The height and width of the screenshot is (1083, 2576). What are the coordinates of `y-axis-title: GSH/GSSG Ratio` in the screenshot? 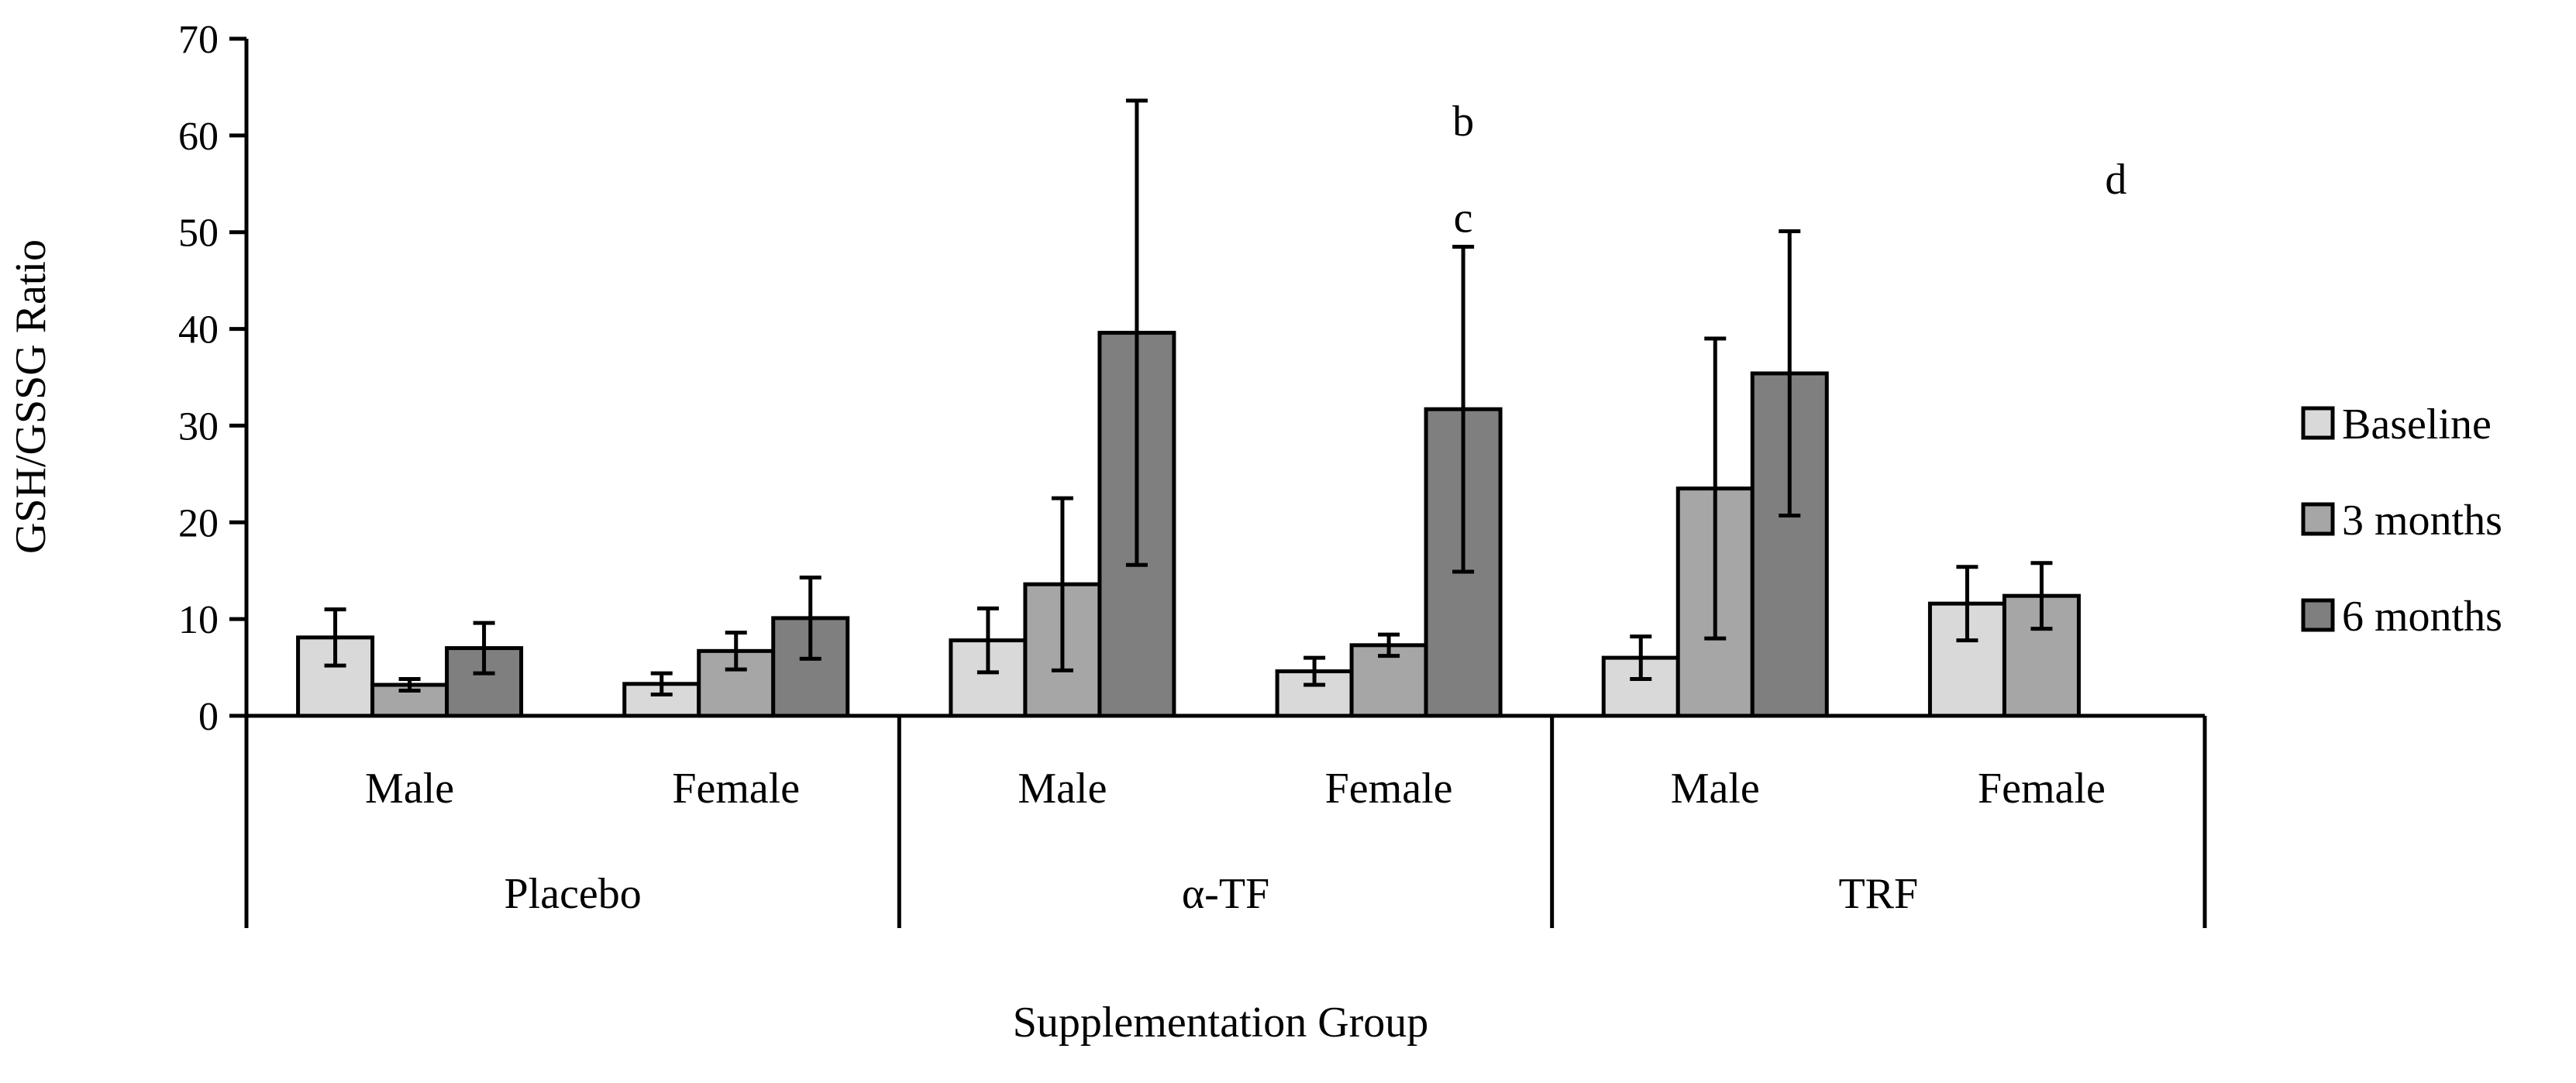 It's located at (31, 397).